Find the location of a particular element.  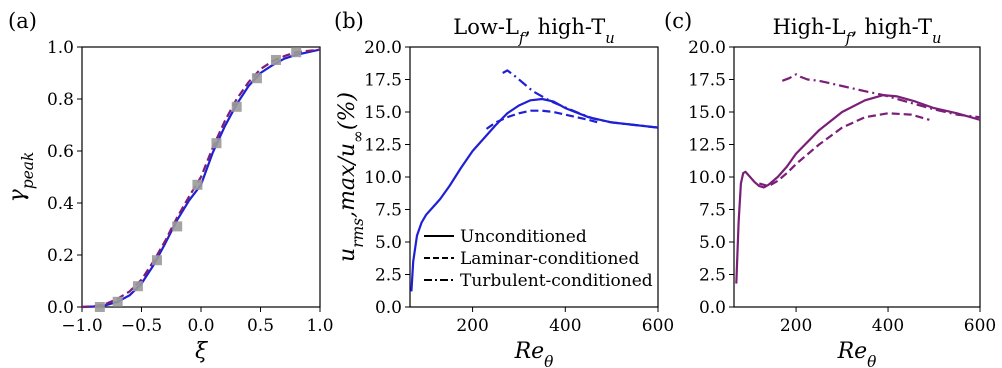

panel-title: Low-Lf, high-Tu is located at coordinates (533, 31).